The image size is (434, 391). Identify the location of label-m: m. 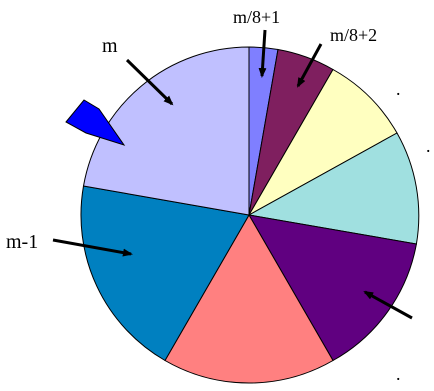
(110, 46).